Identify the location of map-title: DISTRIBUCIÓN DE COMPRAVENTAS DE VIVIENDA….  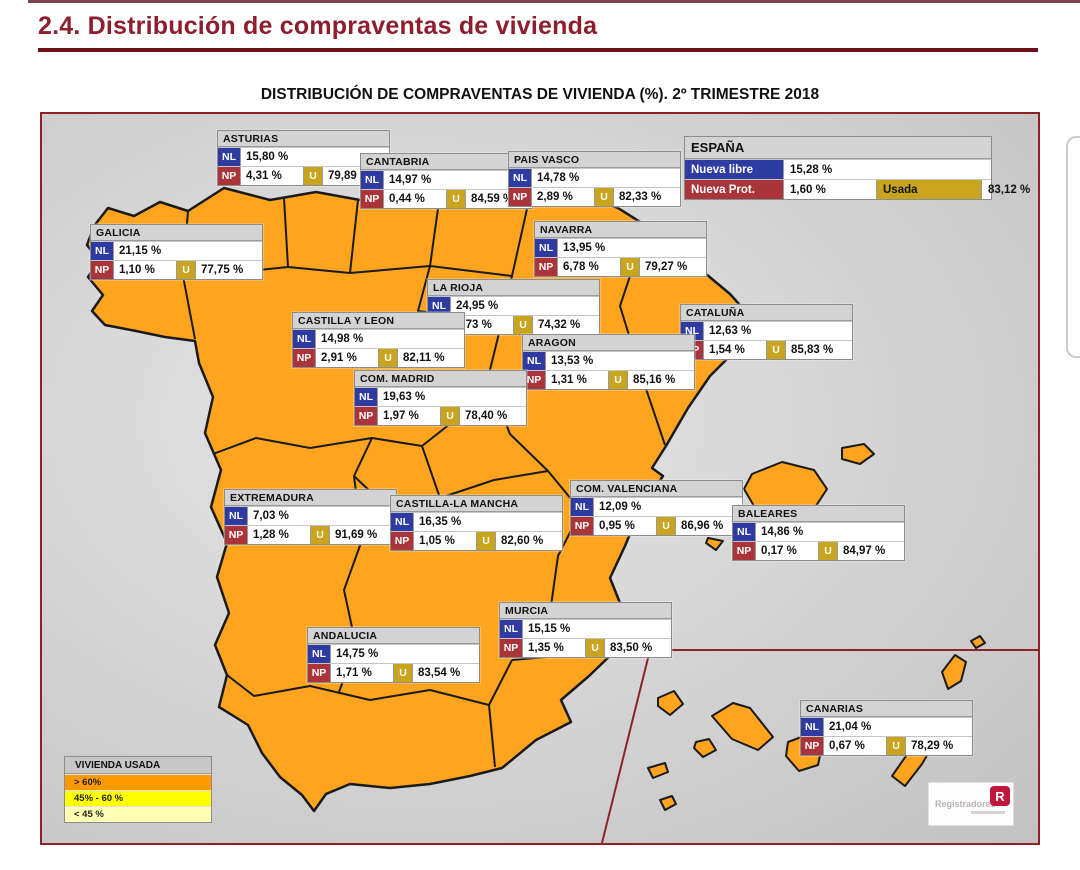
(540, 94).